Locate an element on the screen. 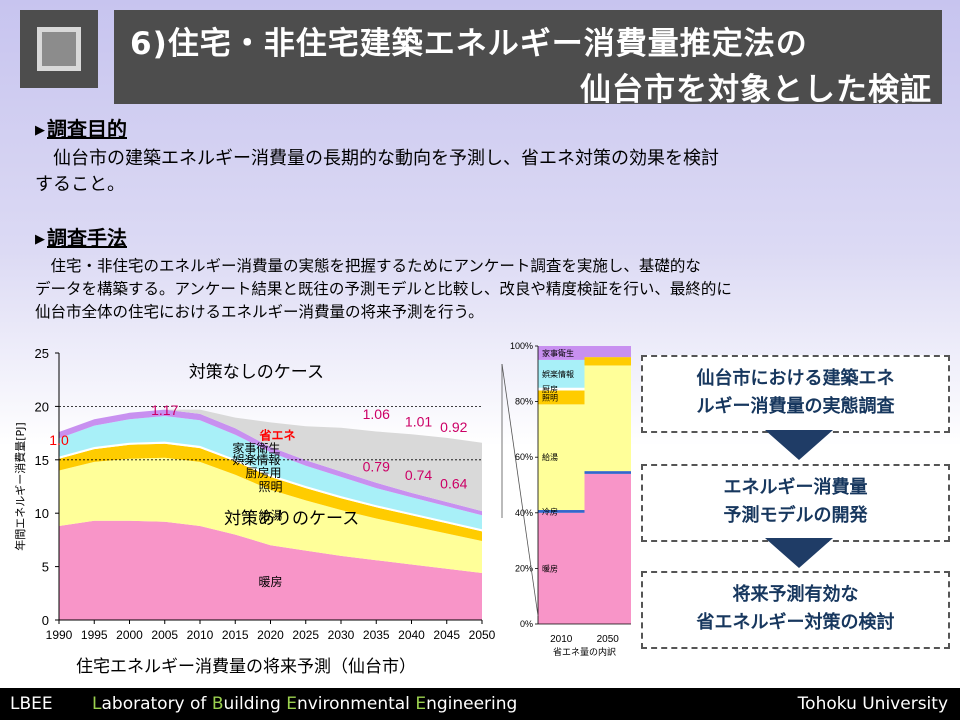 Image resolution: width=960 pixels, height=720 pixels. flow-box-model-line-2: 予測モデルの開発 is located at coordinates (795, 515).